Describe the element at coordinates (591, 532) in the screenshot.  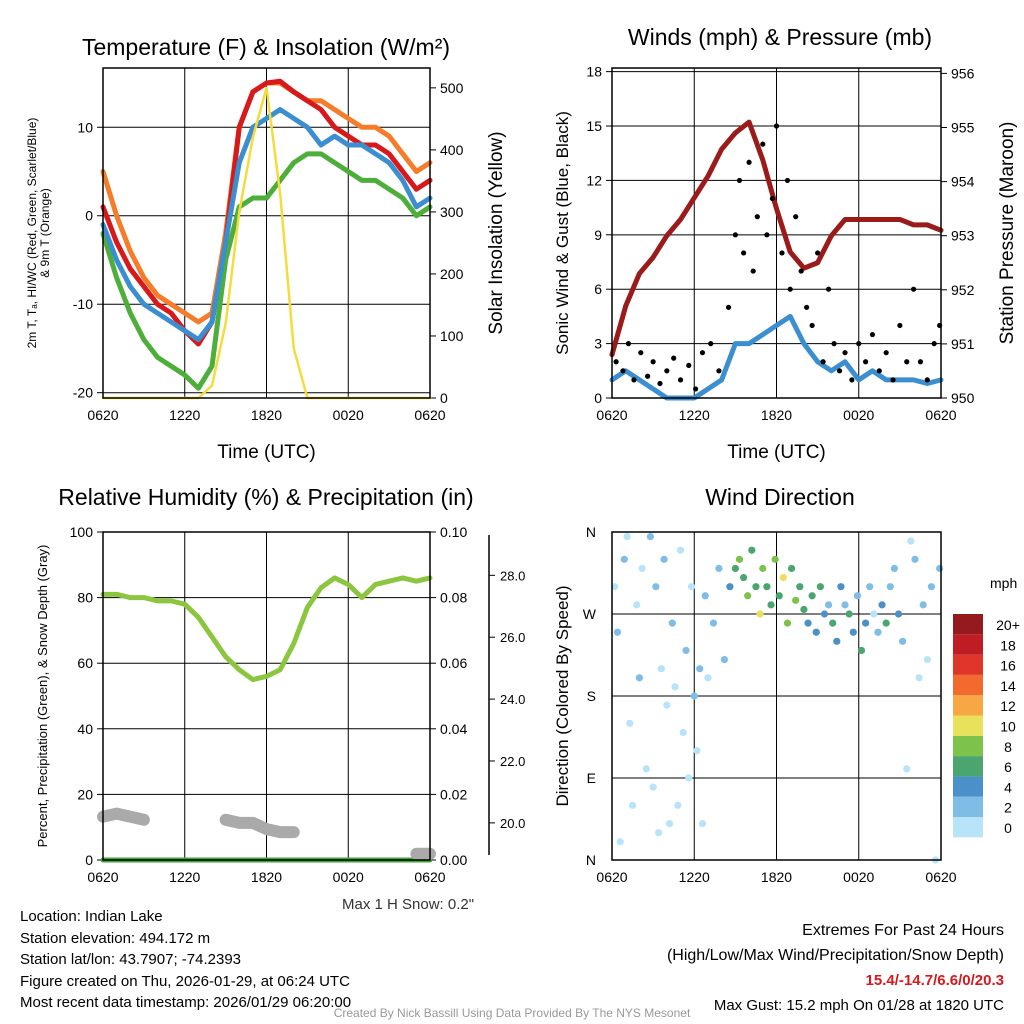
I see `y-tick-label: N` at that location.